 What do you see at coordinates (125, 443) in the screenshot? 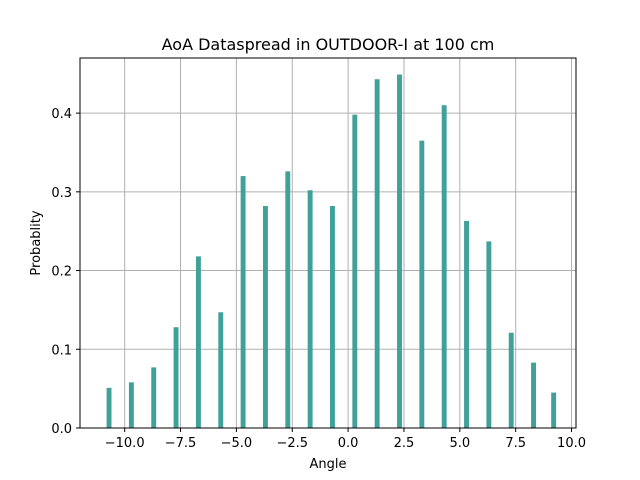
I see `x-tick-label: −10.0` at bounding box center [125, 443].